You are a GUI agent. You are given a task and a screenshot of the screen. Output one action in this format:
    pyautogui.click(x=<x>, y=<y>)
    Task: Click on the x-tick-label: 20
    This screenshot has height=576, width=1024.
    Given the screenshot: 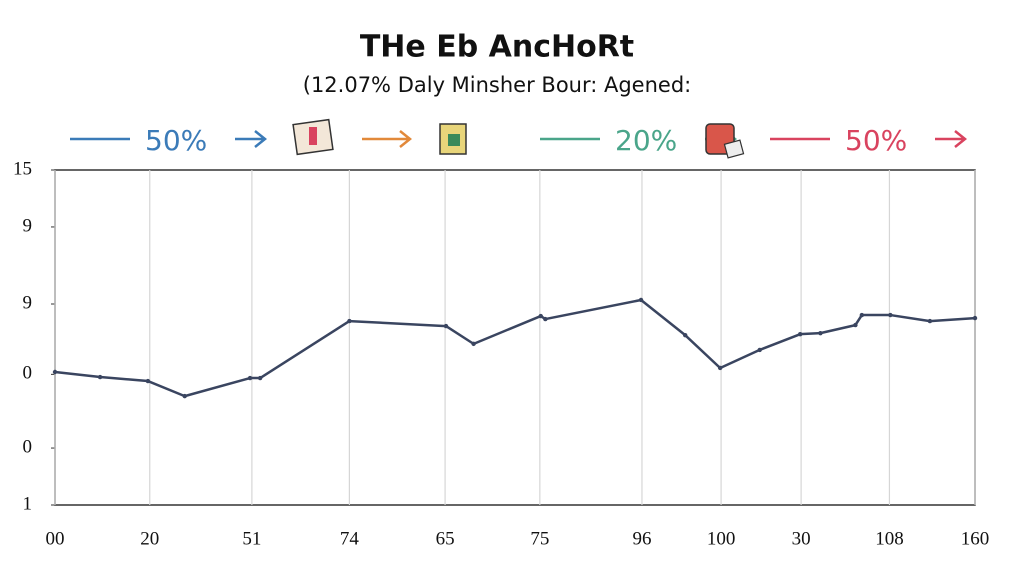 What is the action you would take?
    pyautogui.click(x=149, y=538)
    